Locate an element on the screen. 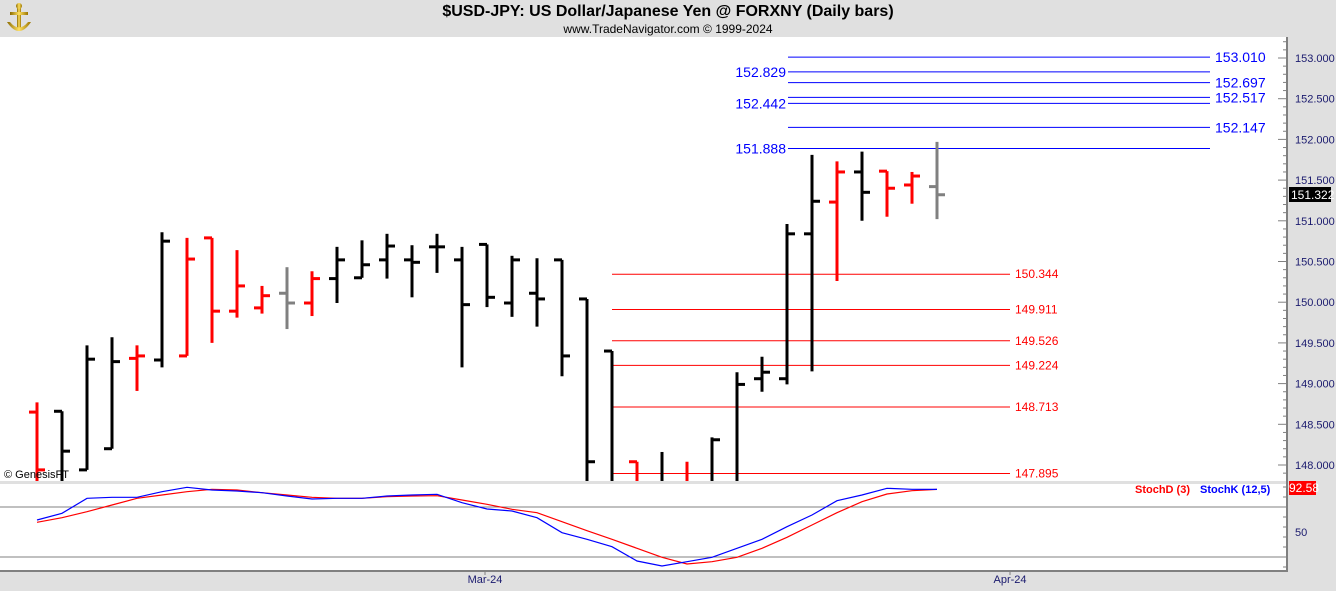  price-tick-label: 149.500 is located at coordinates (1315, 344).